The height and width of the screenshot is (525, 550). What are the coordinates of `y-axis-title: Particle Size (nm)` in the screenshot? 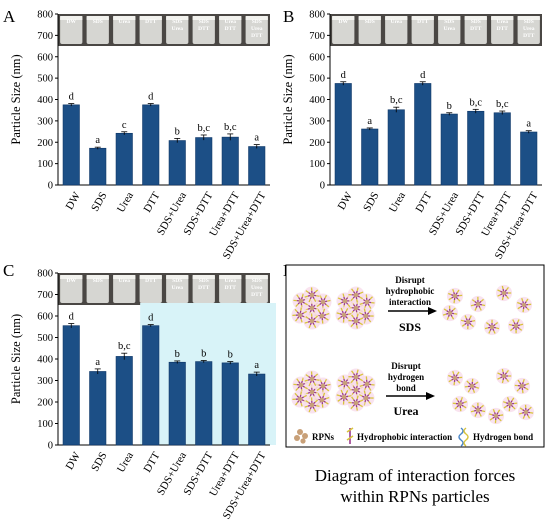 It's located at (288, 99).